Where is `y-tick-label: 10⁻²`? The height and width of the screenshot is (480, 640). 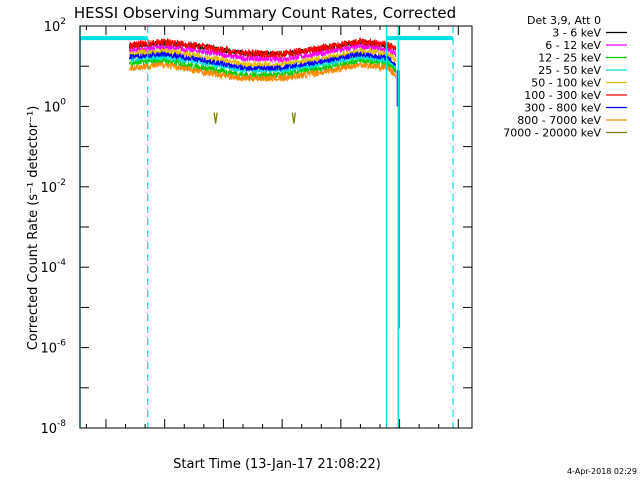 y-tick-label: 10⁻² is located at coordinates (53, 187).